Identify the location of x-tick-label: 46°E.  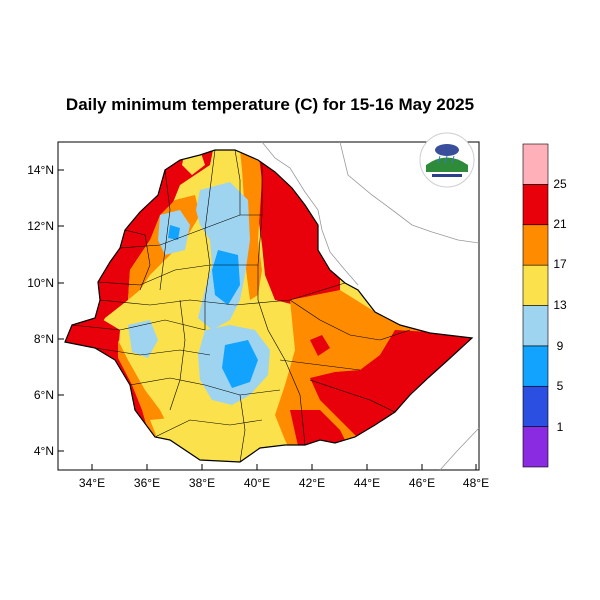
(422, 483).